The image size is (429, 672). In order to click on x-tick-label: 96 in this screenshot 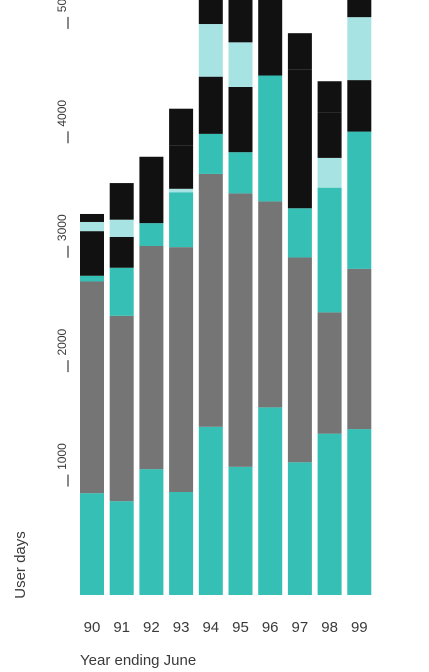, I will do `click(270, 627)`.